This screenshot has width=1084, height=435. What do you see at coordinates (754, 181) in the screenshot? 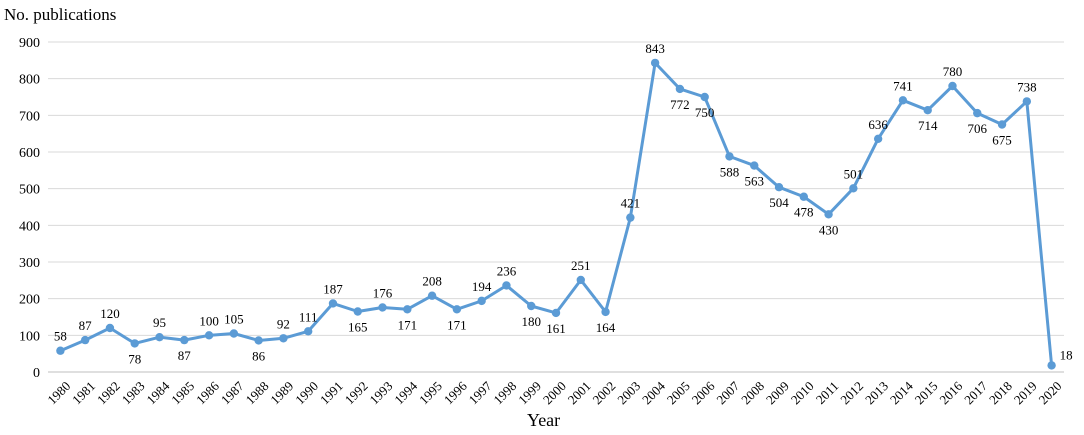
I see `data-label: 563` at bounding box center [754, 181].